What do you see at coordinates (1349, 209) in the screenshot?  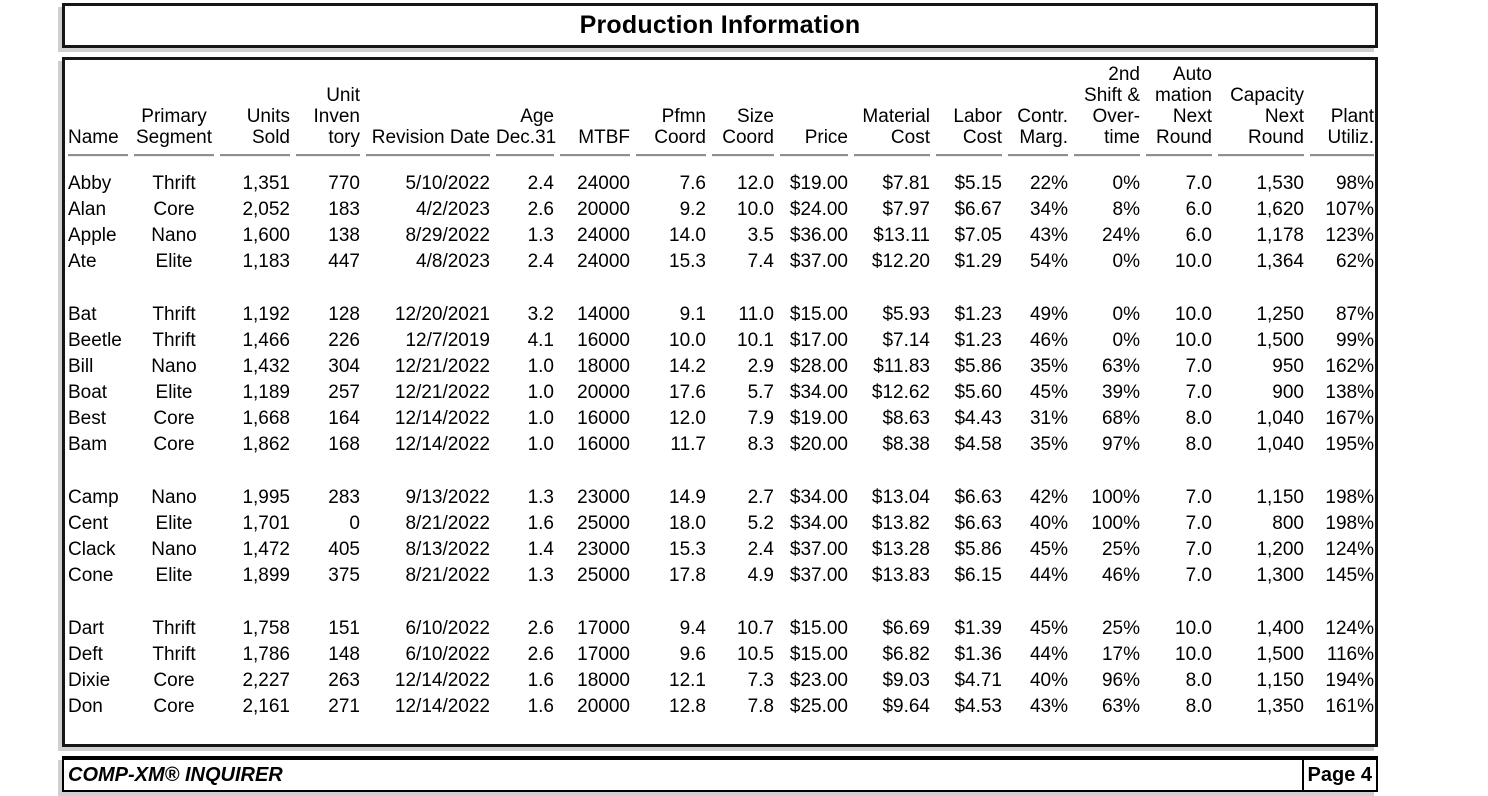 I see `cell-plant-utiliz: 107%` at bounding box center [1349, 209].